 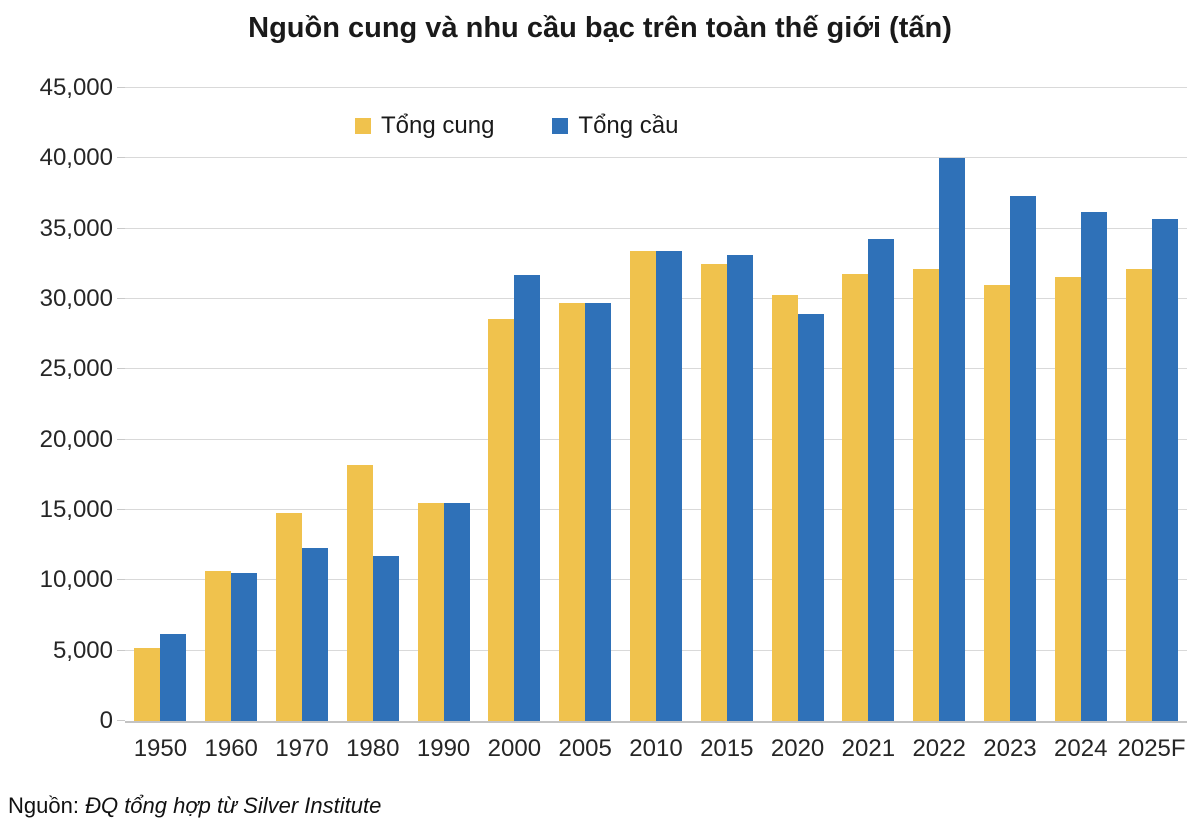 What do you see at coordinates (147, 684) in the screenshot?
I see `bar-tổng-cung-1950` at bounding box center [147, 684].